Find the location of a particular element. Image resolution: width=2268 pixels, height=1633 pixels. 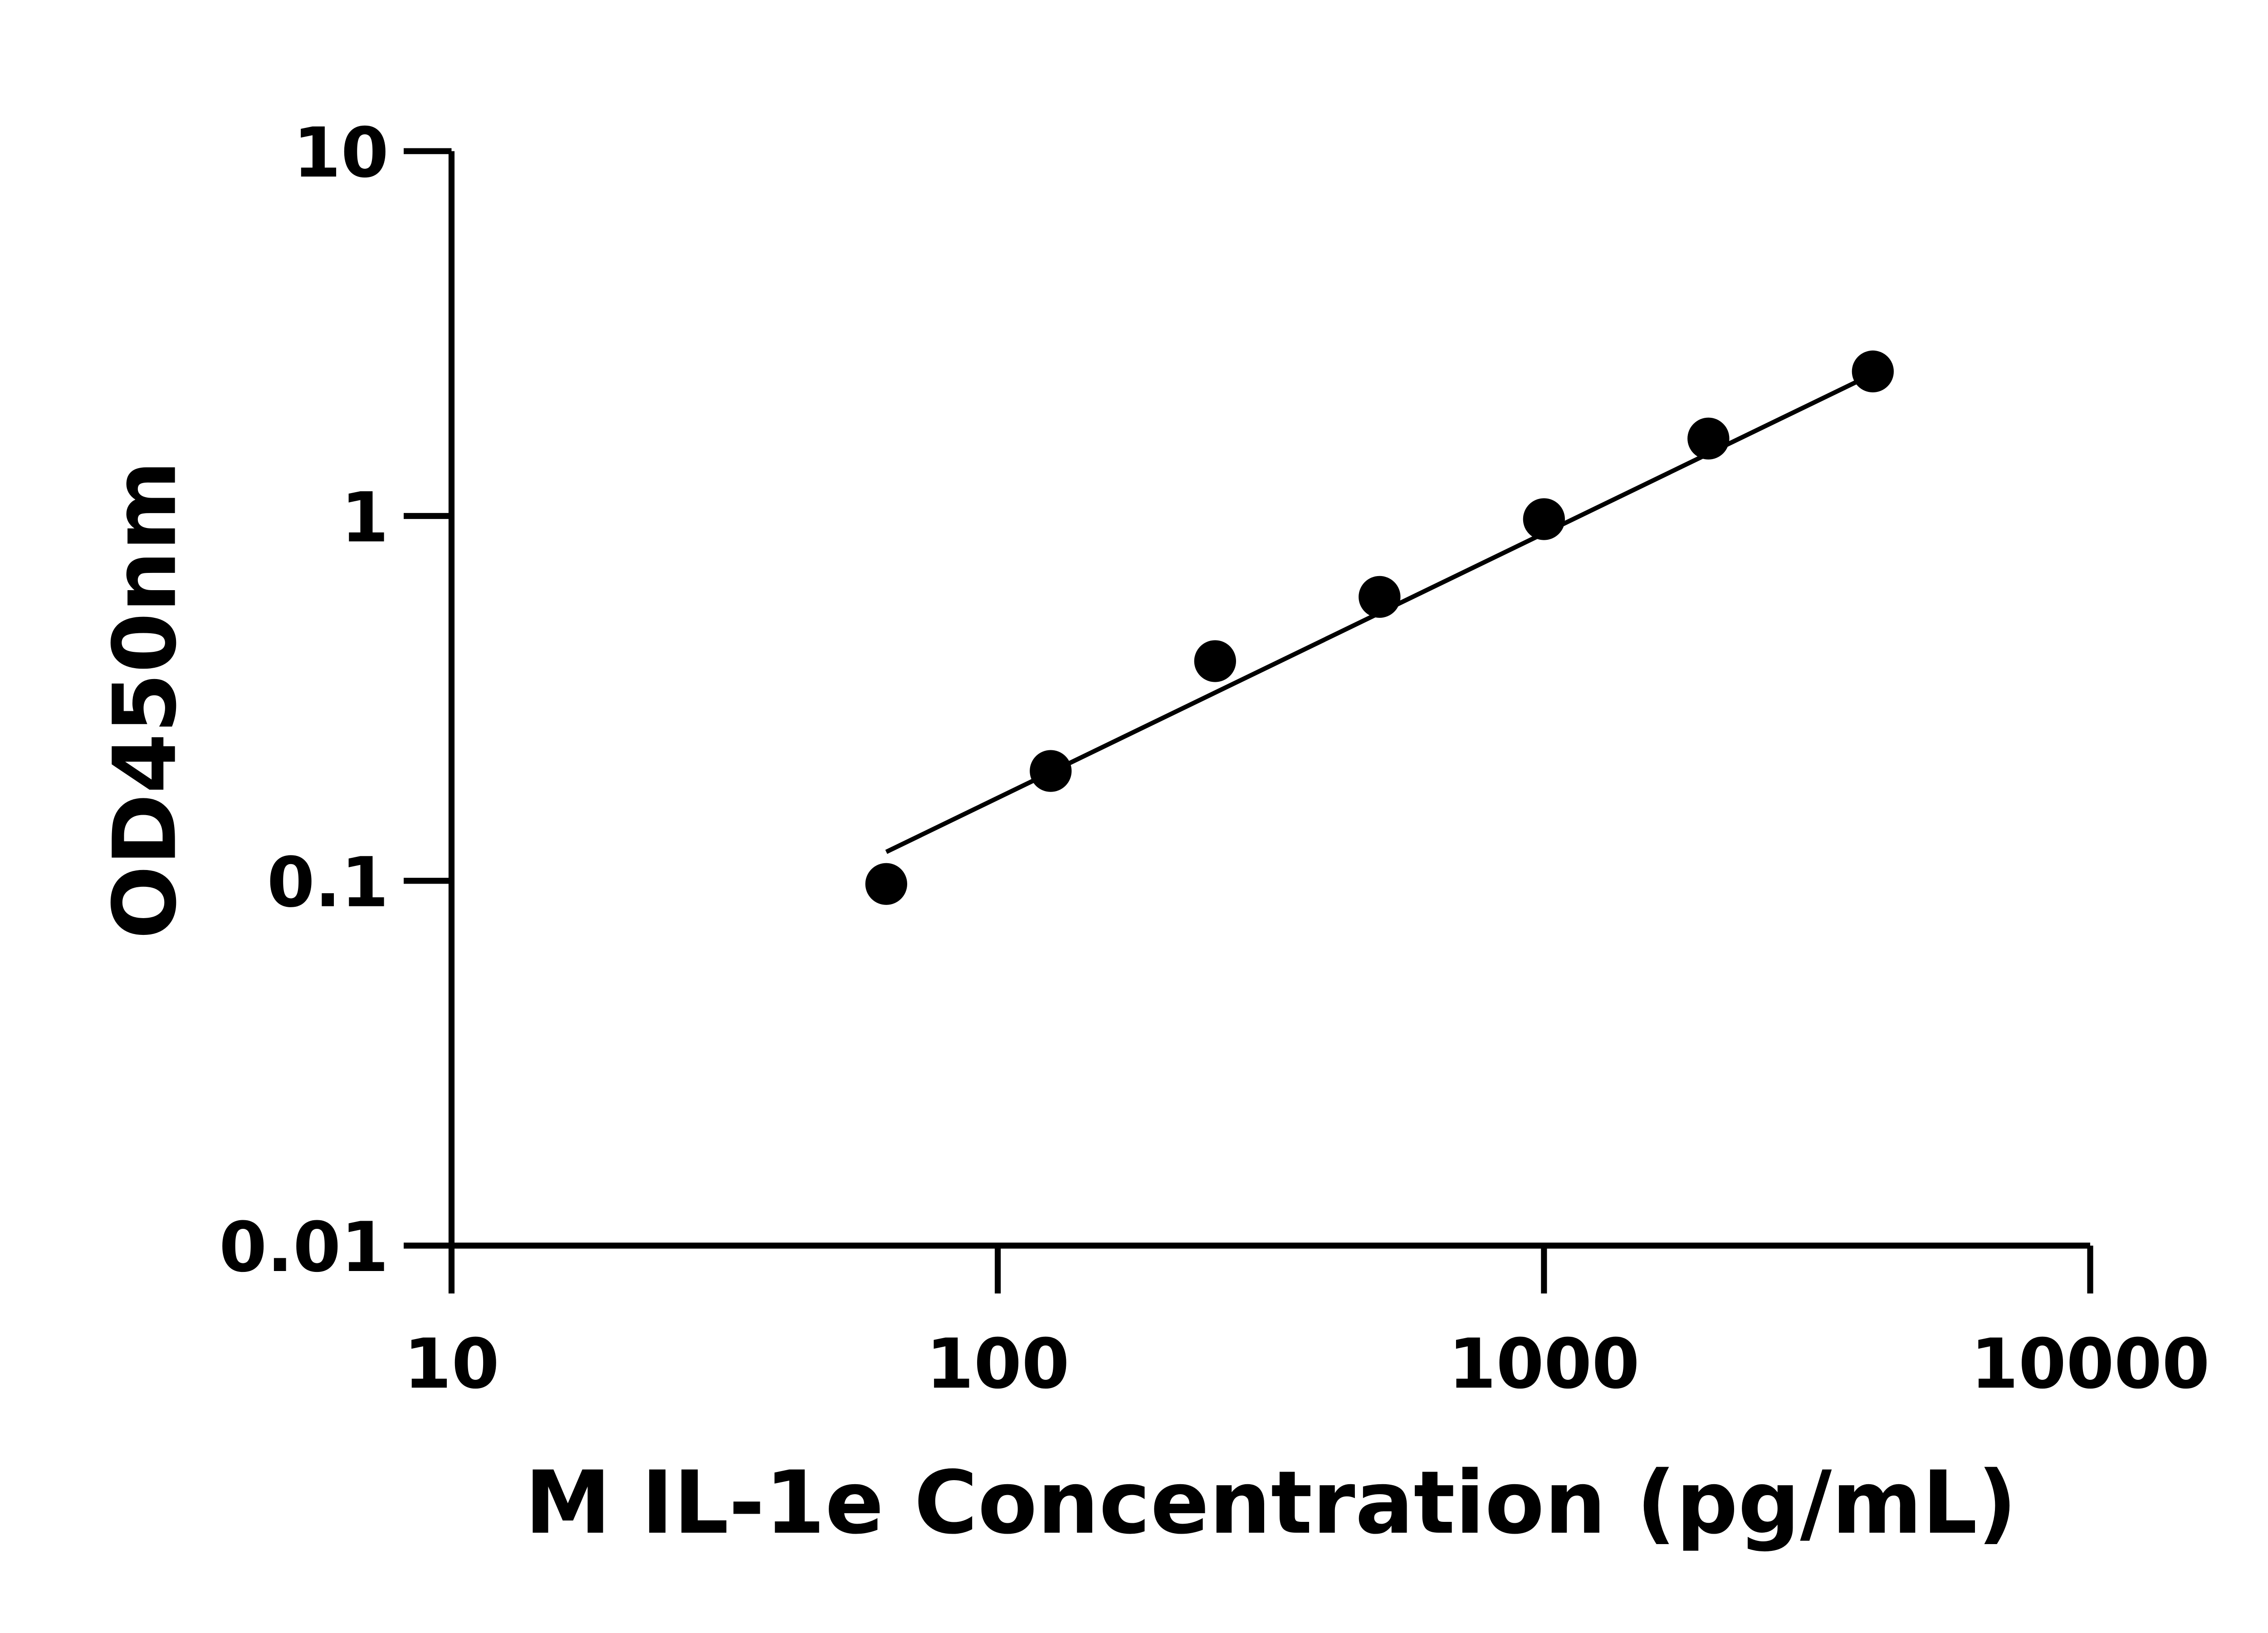

x-tick-label: 10000 is located at coordinates (2089, 1364).